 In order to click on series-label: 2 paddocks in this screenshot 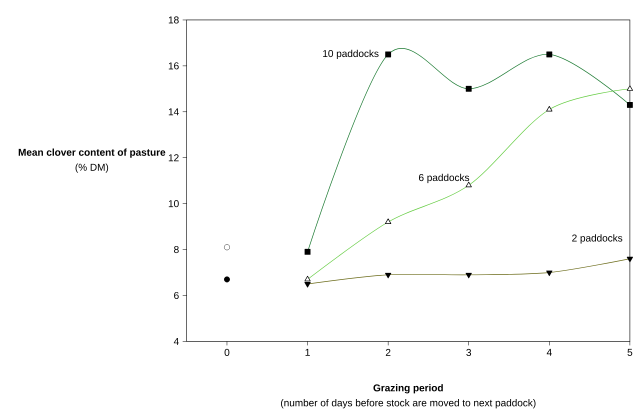, I will do `click(597, 239)`.